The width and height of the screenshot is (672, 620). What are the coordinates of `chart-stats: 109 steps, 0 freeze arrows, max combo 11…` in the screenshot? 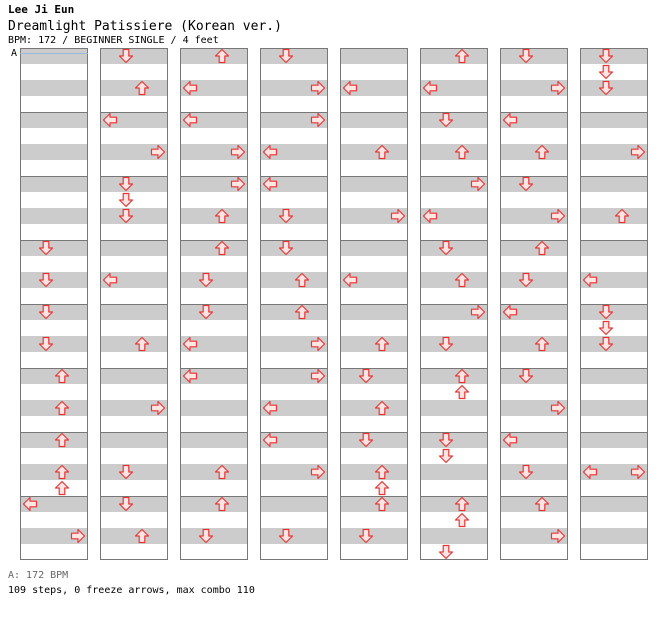 It's located at (131, 590).